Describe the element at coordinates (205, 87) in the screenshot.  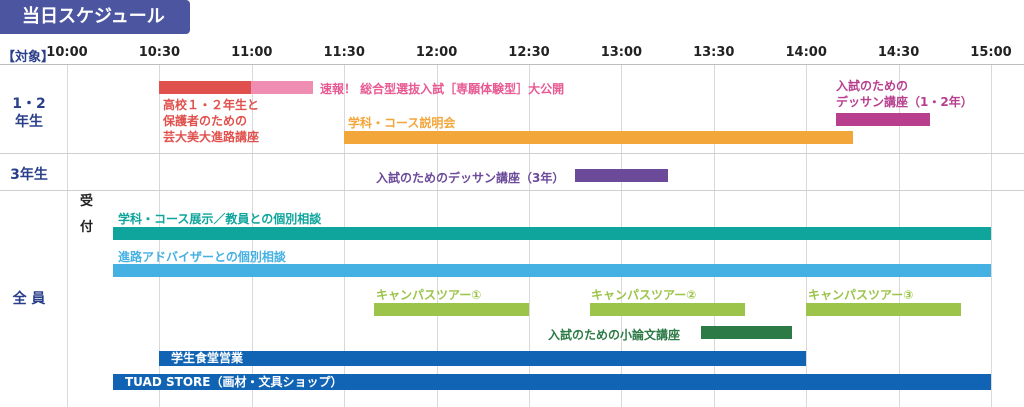
I see `geidai-course-bar` at that location.